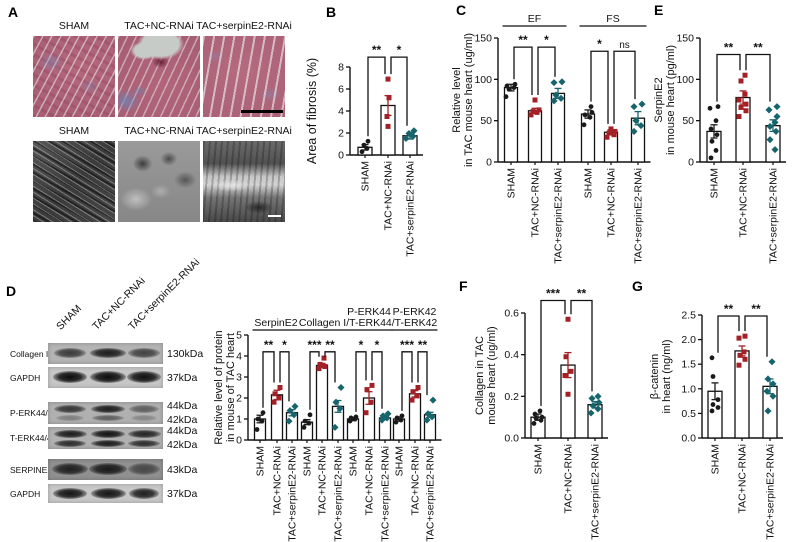 Image resolution: width=799 pixels, height=542 pixels. What do you see at coordinates (31, 469) in the screenshot?
I see `blot-row-label: SERPINE2` at bounding box center [31, 469].